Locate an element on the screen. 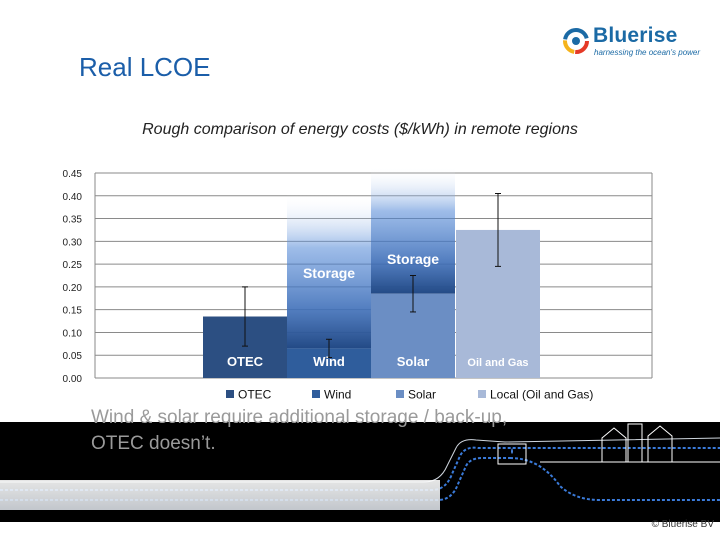 This screenshot has height=540, width=720. bar-label: Wind is located at coordinates (329, 361).